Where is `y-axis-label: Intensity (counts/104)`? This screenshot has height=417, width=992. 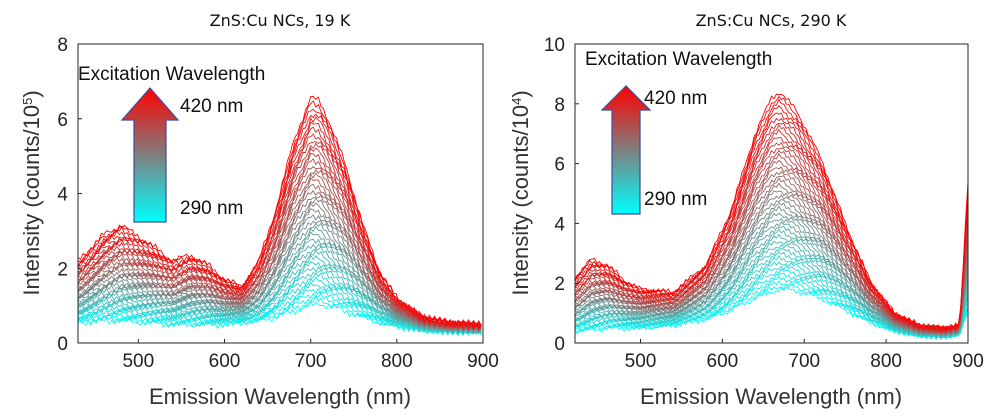
y-axis-label: Intensity (counts/104) is located at coordinates (520, 192).